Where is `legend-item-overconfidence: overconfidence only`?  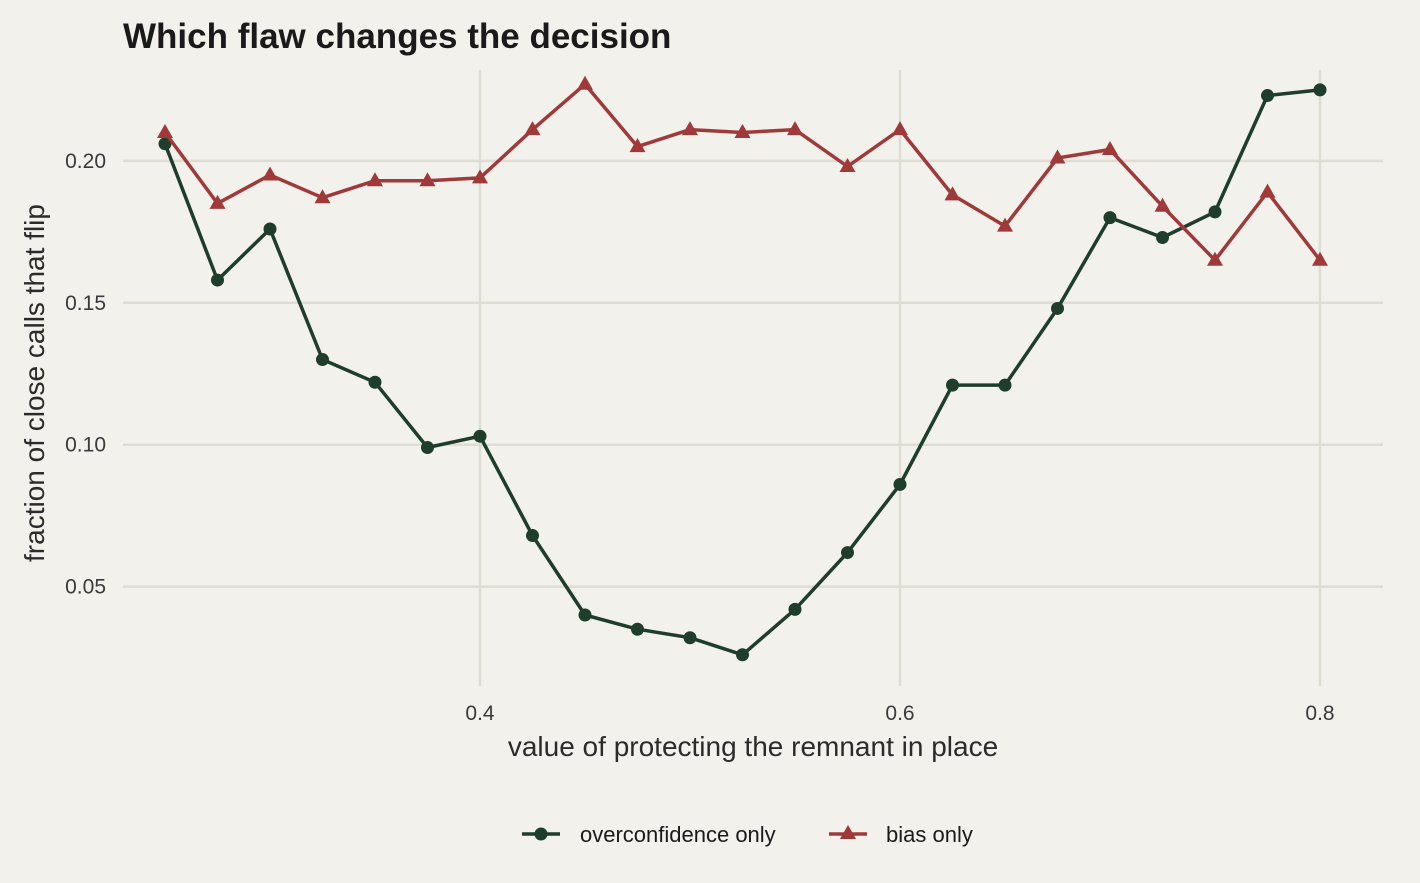
legend-item-overconfidence: overconfidence only is located at coordinates (649, 834).